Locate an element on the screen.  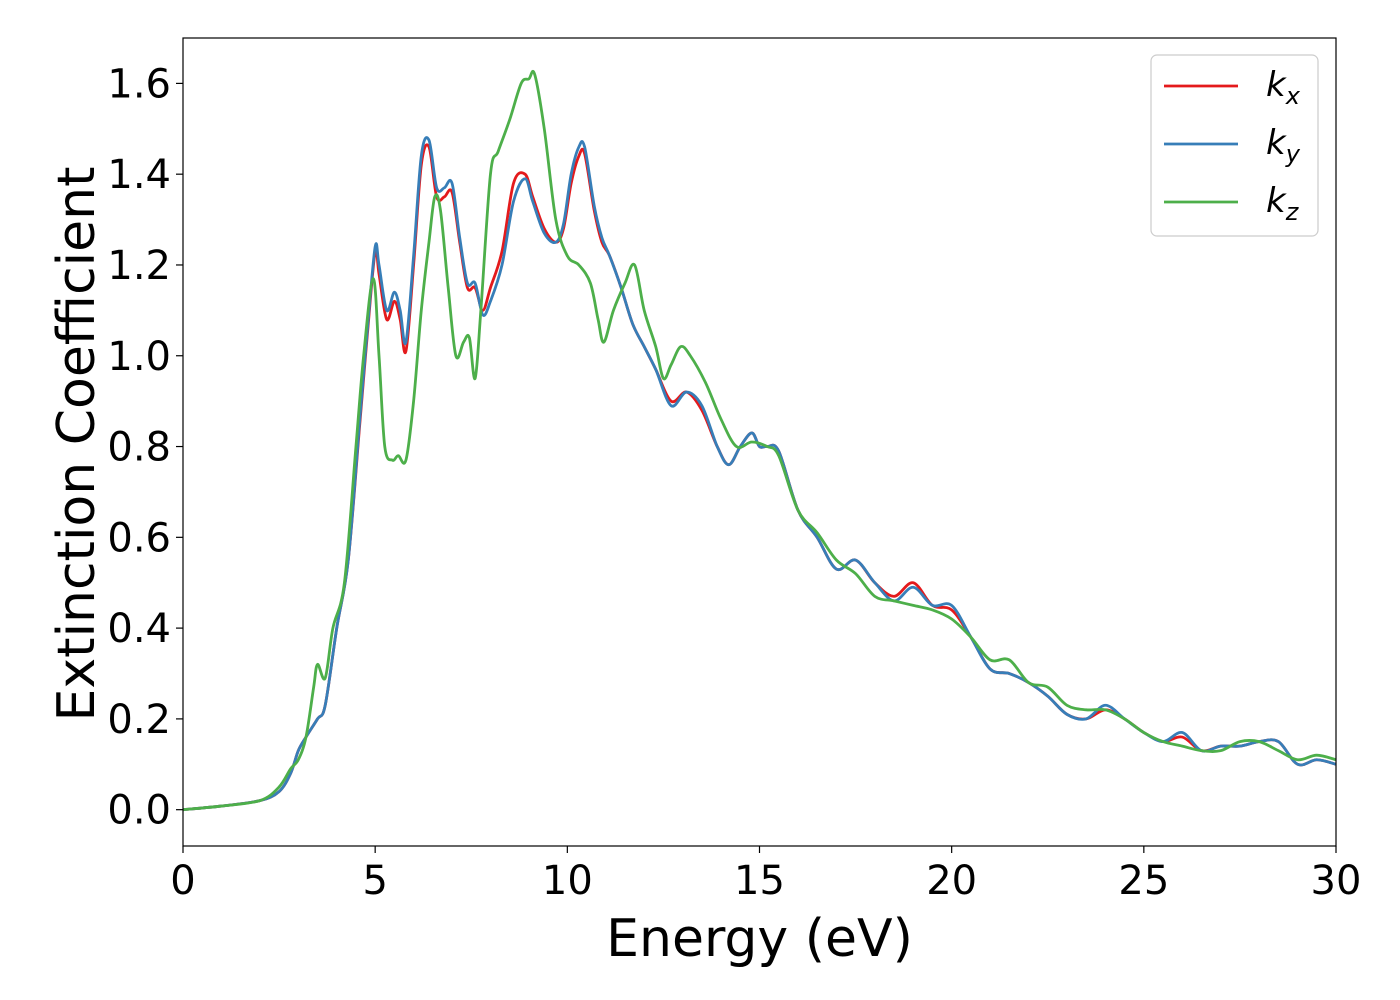
legend-label-x: kx is located at coordinates (1283, 87).